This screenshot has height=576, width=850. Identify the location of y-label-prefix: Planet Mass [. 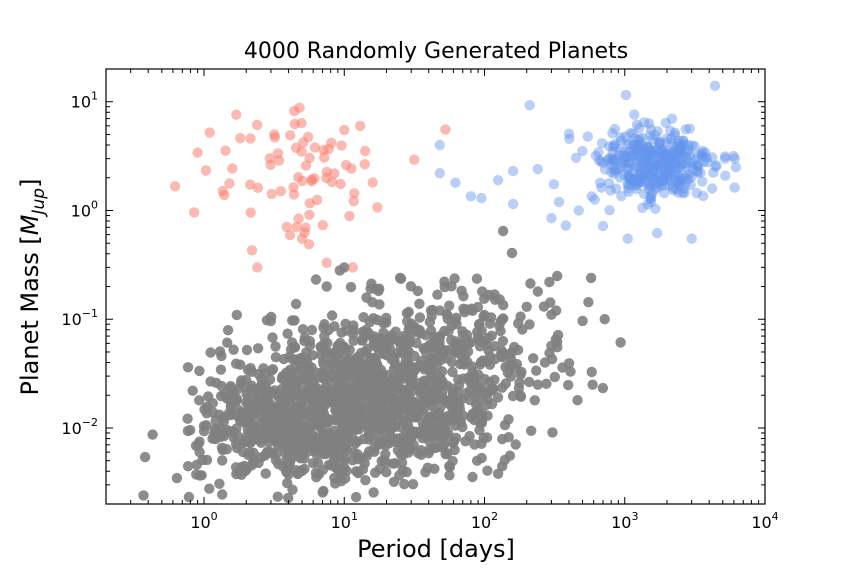
(30, 315).